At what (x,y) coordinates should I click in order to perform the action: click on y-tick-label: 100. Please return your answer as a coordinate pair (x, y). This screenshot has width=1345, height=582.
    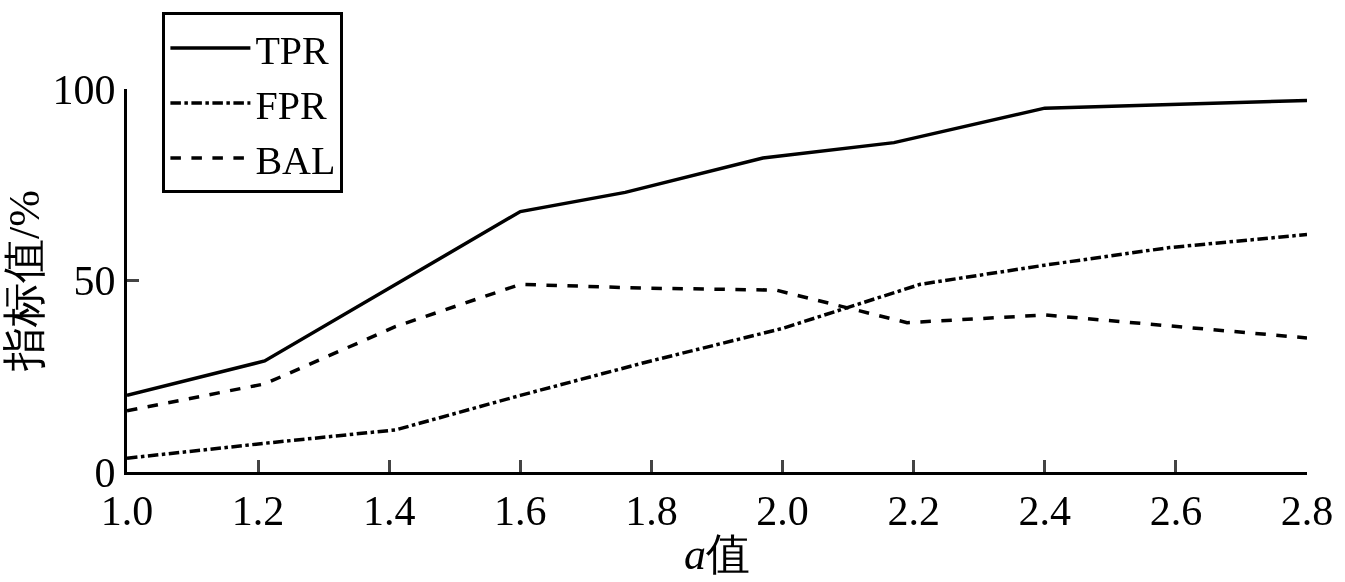
    Looking at the image, I should click on (84, 89).